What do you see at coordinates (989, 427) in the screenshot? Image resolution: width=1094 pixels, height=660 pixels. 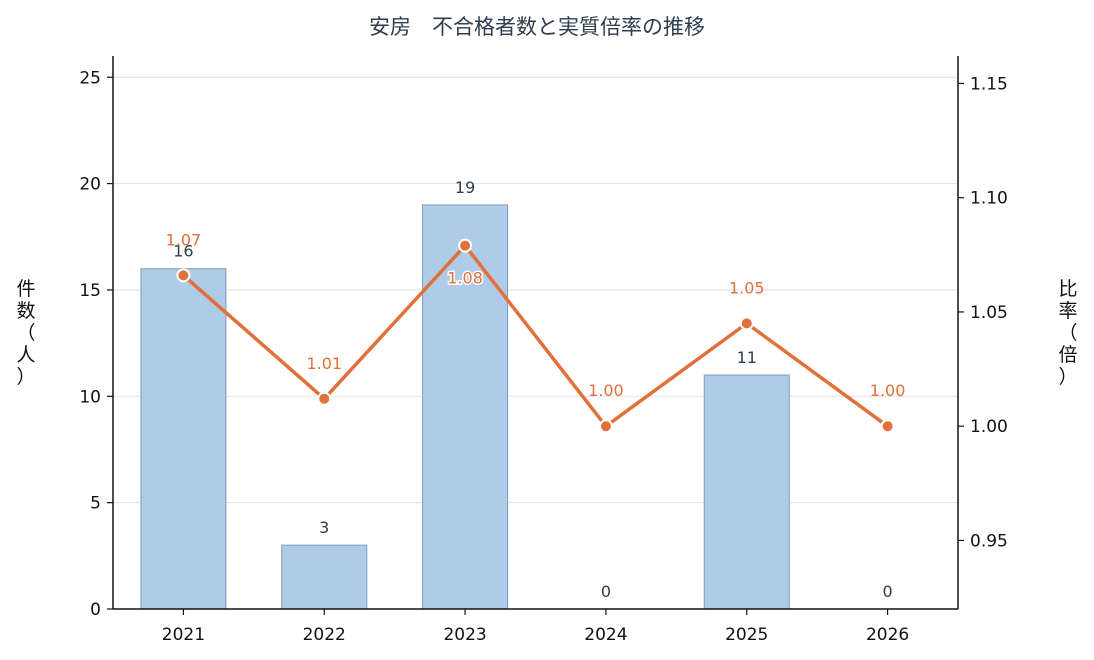 I see `y-right-tick-label: 1.00` at bounding box center [989, 427].